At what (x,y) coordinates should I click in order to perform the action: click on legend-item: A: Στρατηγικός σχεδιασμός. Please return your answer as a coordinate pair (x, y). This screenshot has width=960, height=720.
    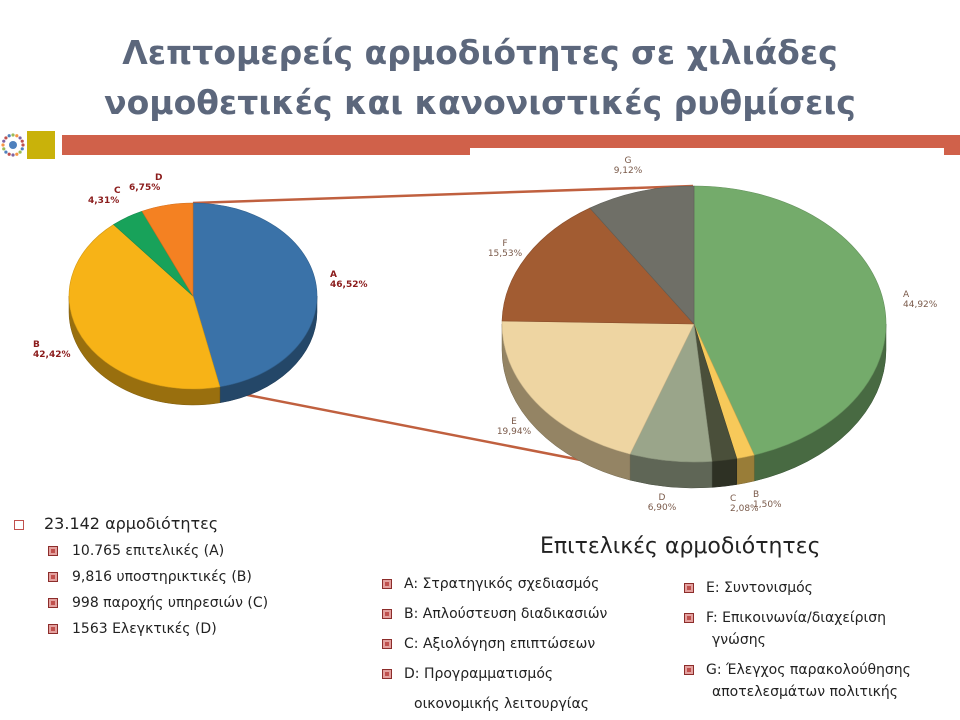
    Looking at the image, I should click on (490, 584).